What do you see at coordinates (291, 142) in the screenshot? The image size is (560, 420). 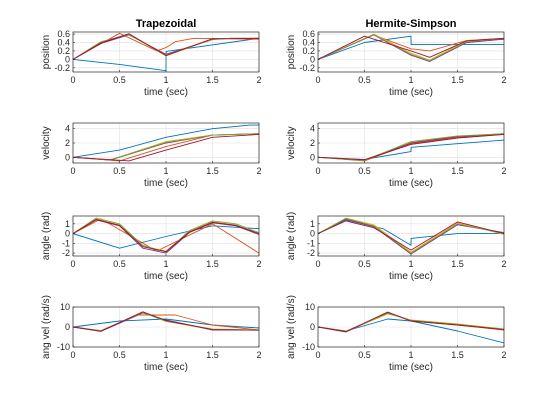 I see `y-axis-label: velocity` at bounding box center [291, 142].